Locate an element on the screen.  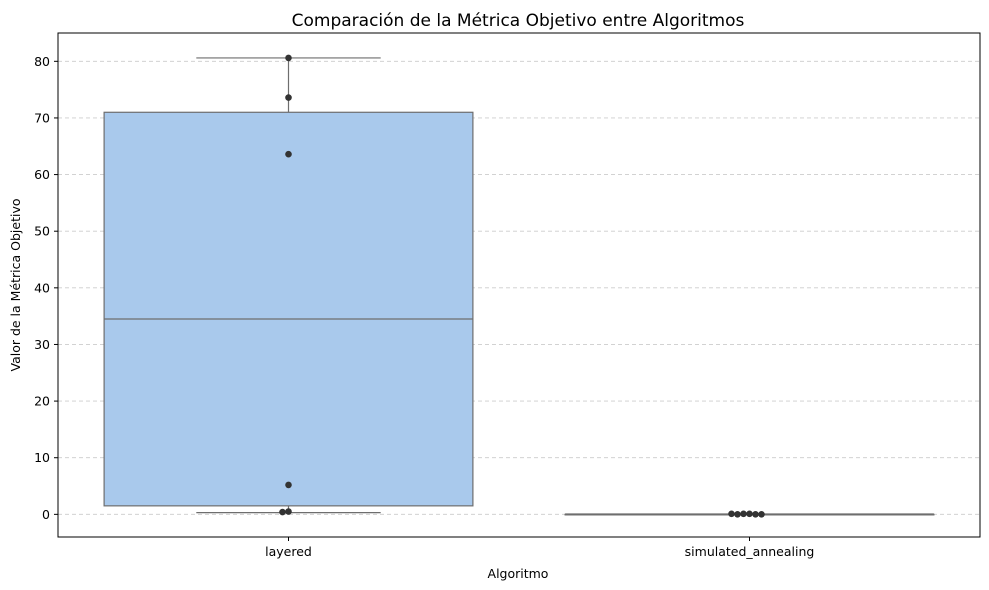
y-tick-label: 20 is located at coordinates (42, 401).